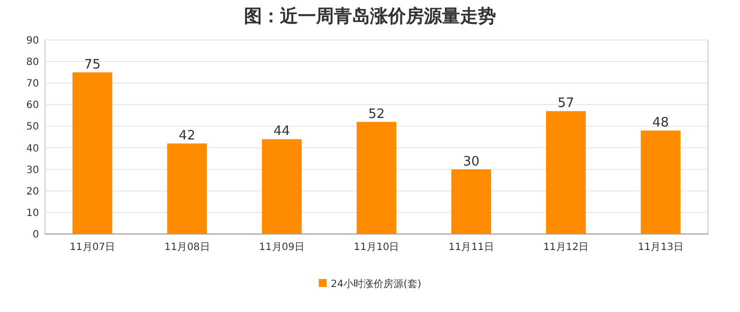 This screenshot has height=312, width=740. I want to click on x-tick-label: 11月07日, so click(93, 247).